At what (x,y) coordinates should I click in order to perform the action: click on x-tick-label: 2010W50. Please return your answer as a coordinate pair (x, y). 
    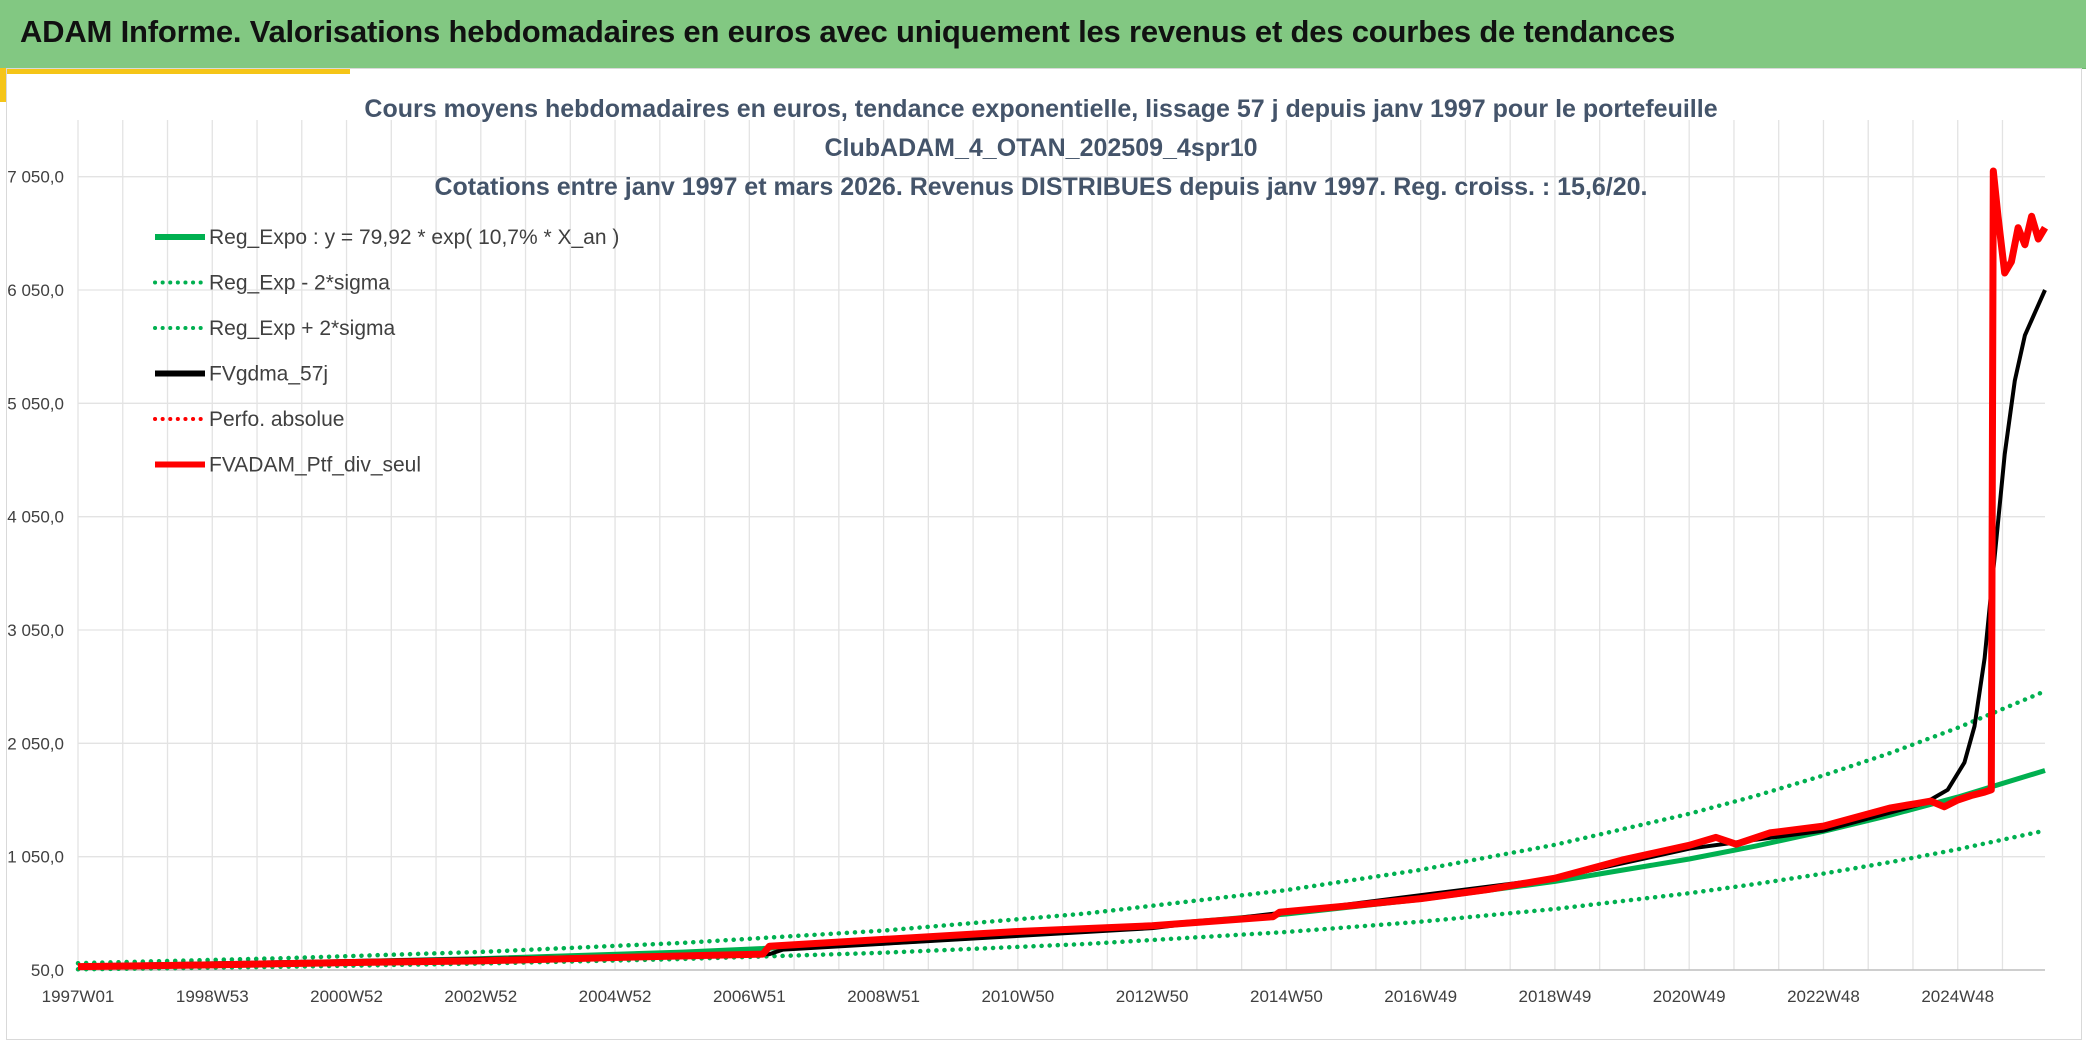
    Looking at the image, I should click on (1017, 996).